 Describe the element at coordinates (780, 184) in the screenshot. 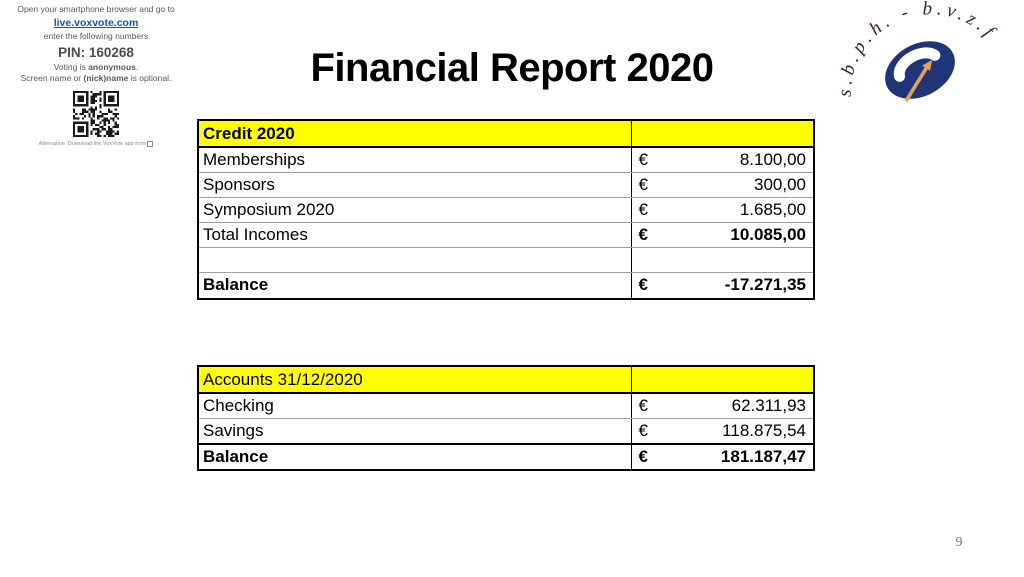

I see `row-amount: 300,00` at that location.